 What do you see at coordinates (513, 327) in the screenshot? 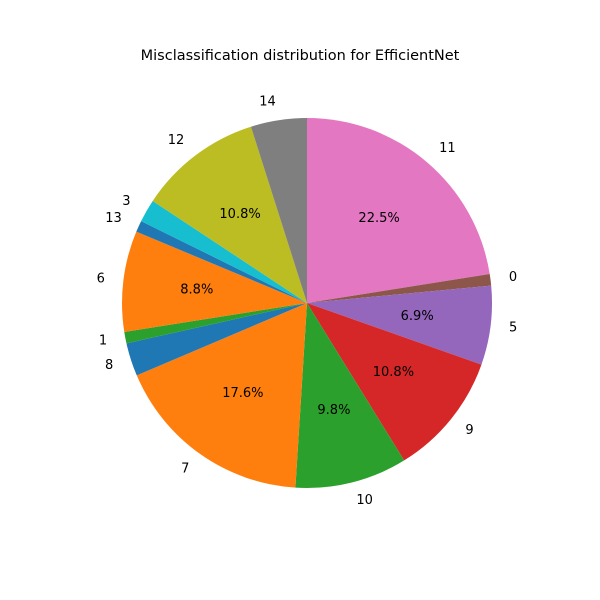
I see `slice-label-5: 5` at bounding box center [513, 327].